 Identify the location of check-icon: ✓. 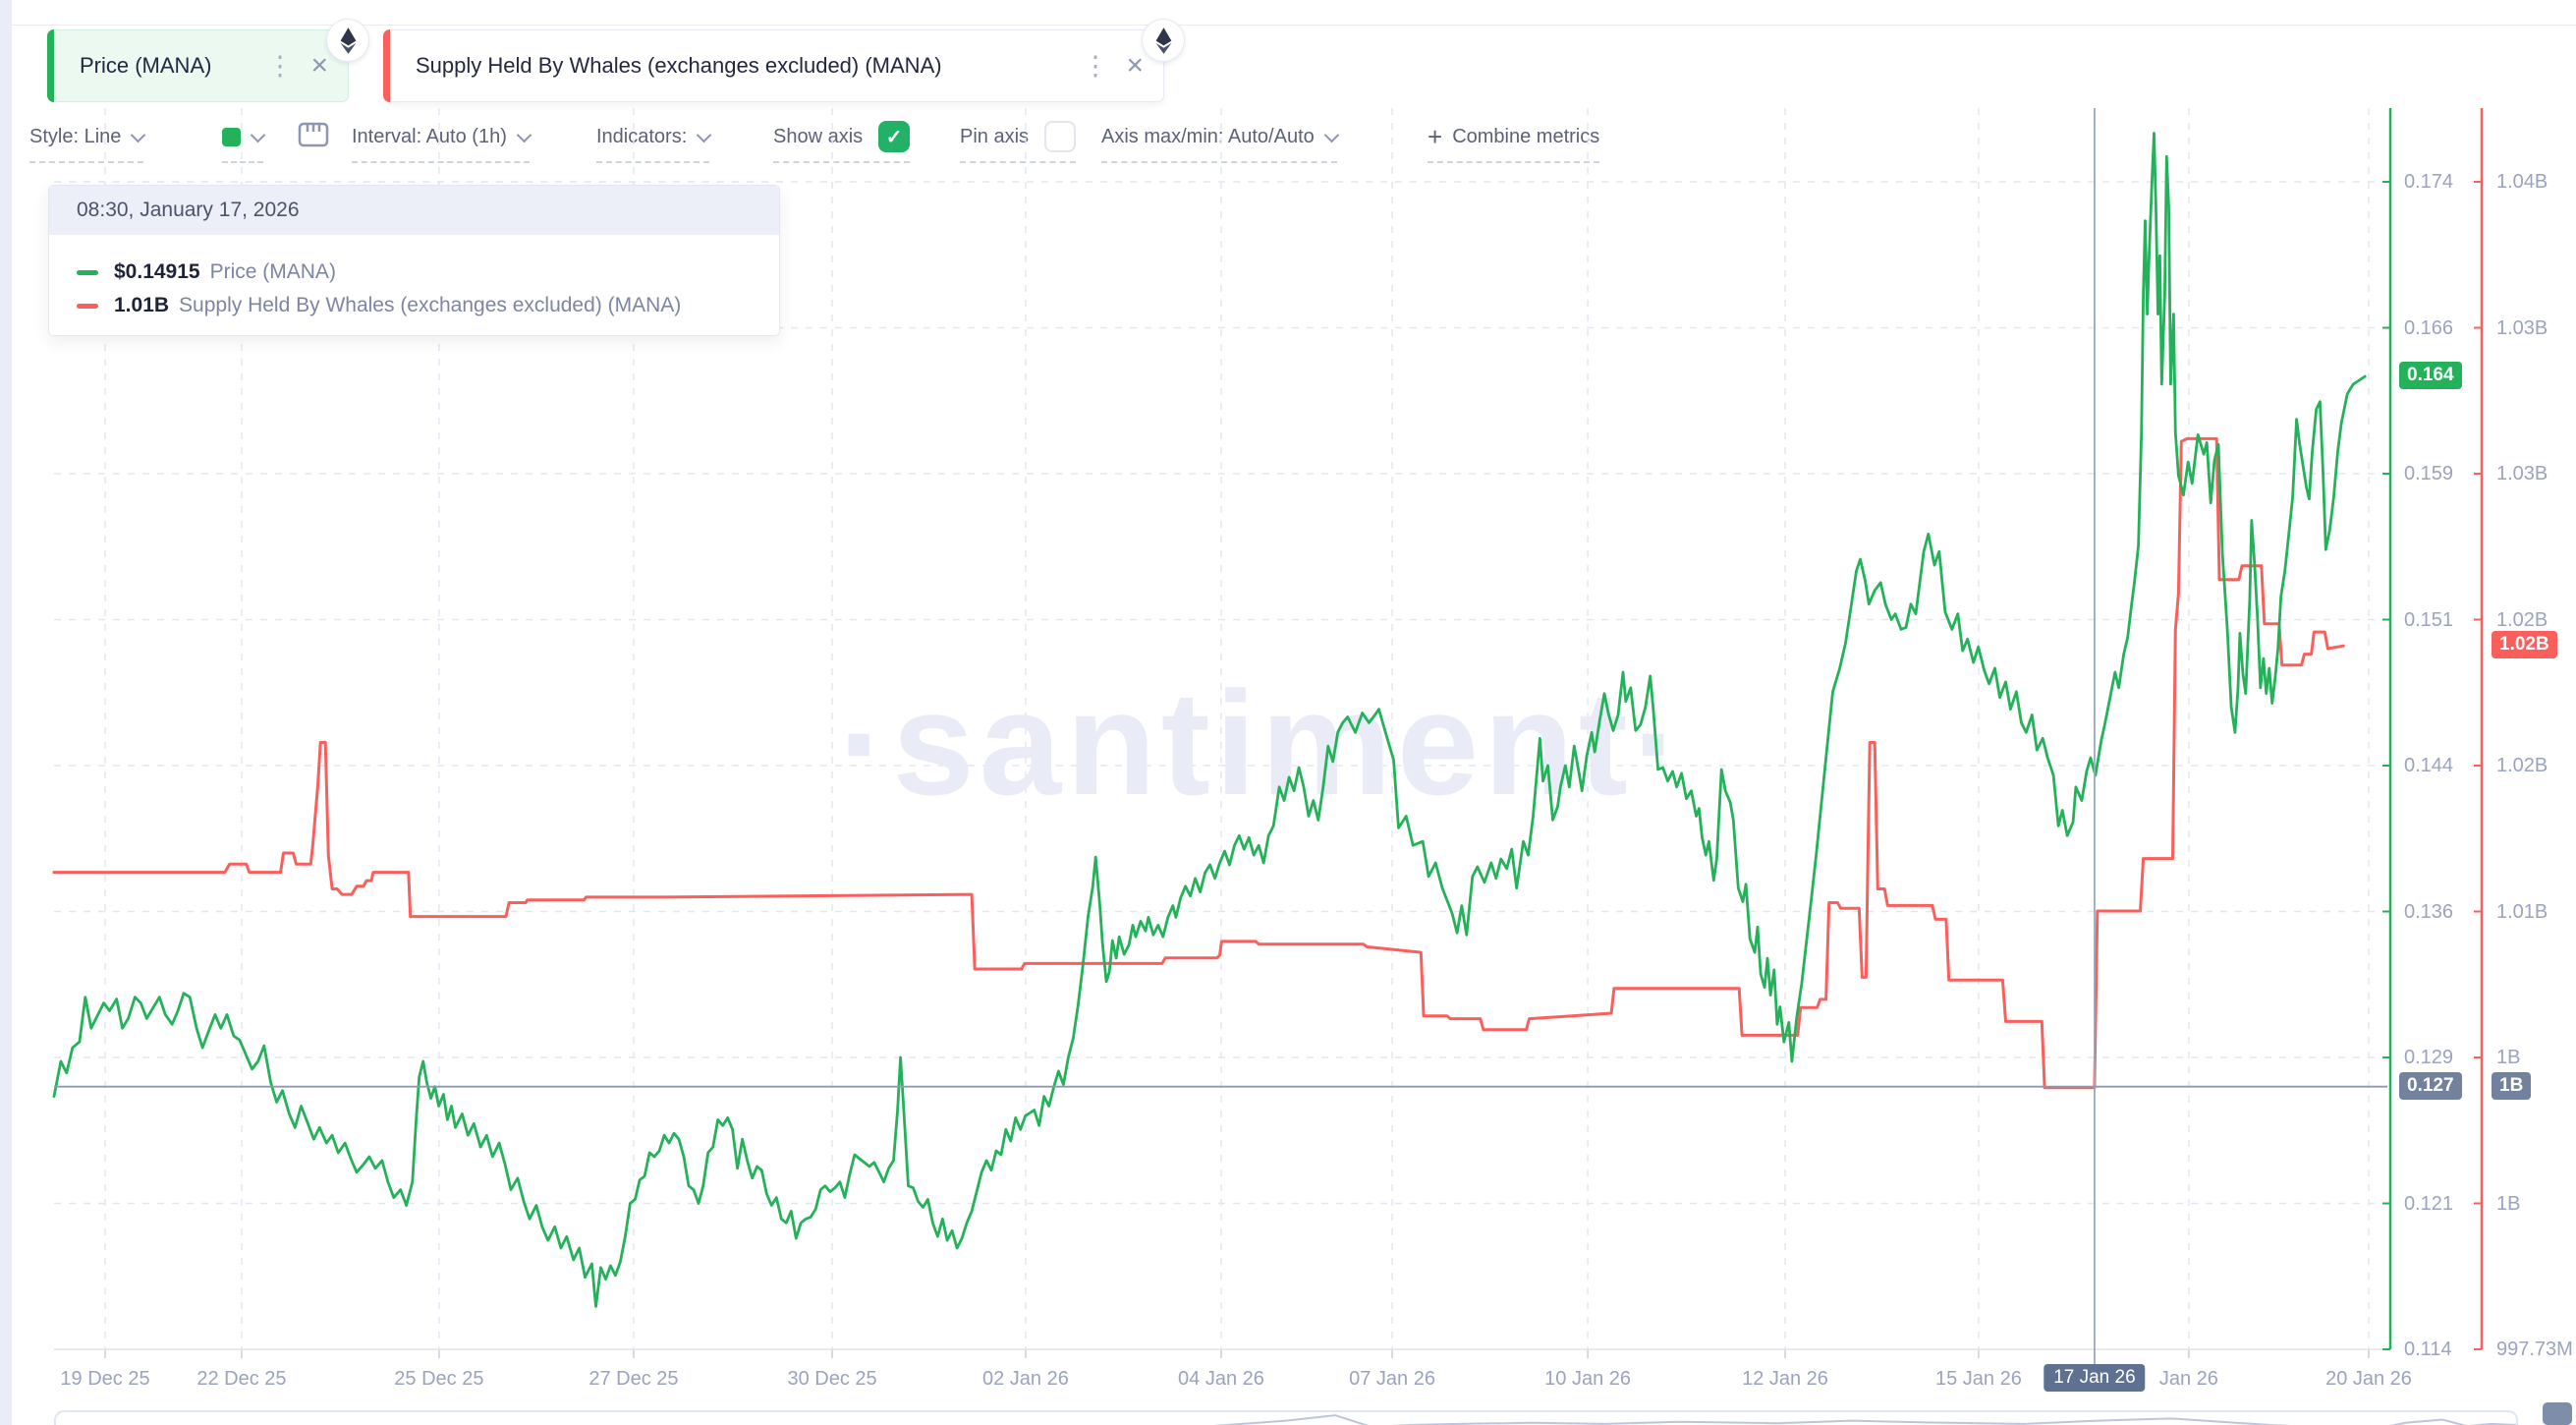
(894, 137).